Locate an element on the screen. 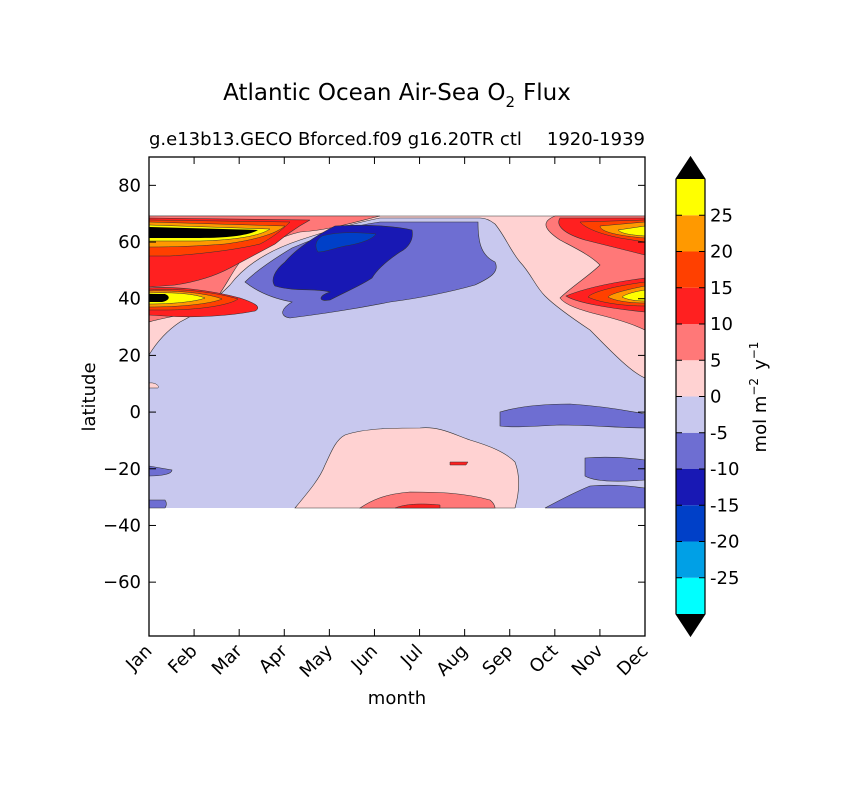 The image size is (853, 788). y-tick-label: −60 is located at coordinates (122, 582).